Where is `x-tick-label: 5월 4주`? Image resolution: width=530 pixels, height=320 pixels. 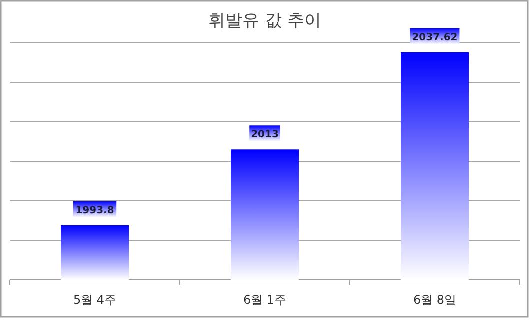
x-tick-label: 5월 4주 is located at coordinates (95, 300).